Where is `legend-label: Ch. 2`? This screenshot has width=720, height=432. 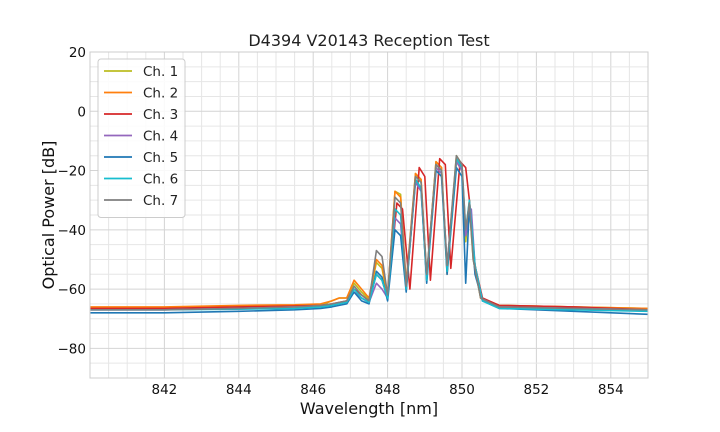
legend-label: Ch. 2 is located at coordinates (160, 94).